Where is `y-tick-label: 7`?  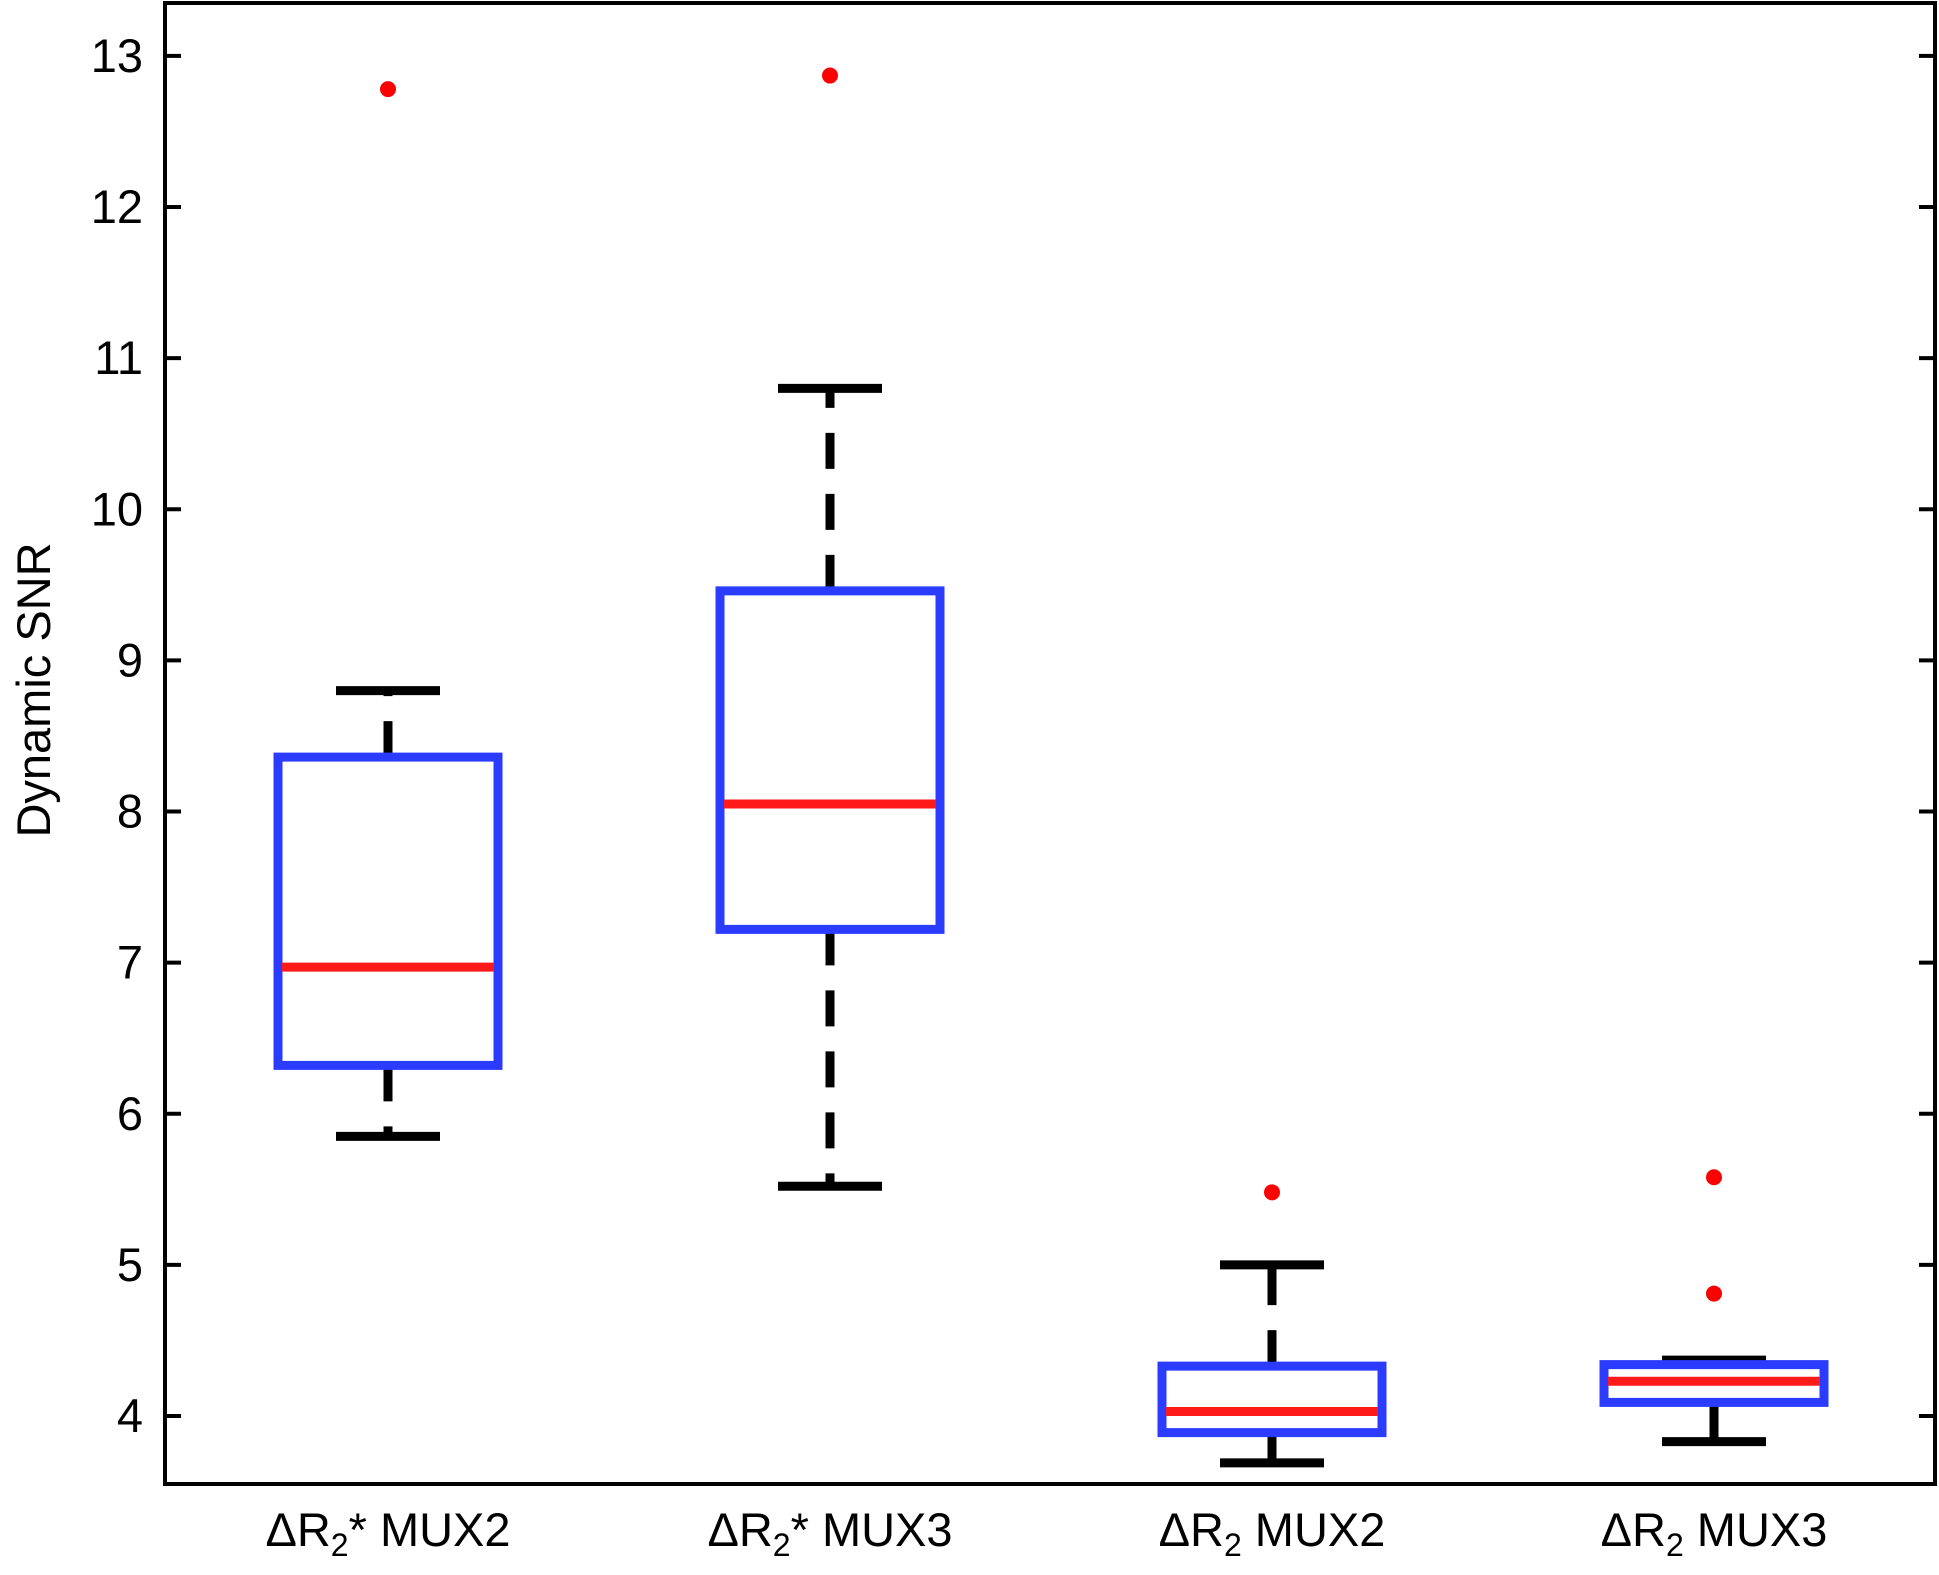
y-tick-label: 7 is located at coordinates (130, 962).